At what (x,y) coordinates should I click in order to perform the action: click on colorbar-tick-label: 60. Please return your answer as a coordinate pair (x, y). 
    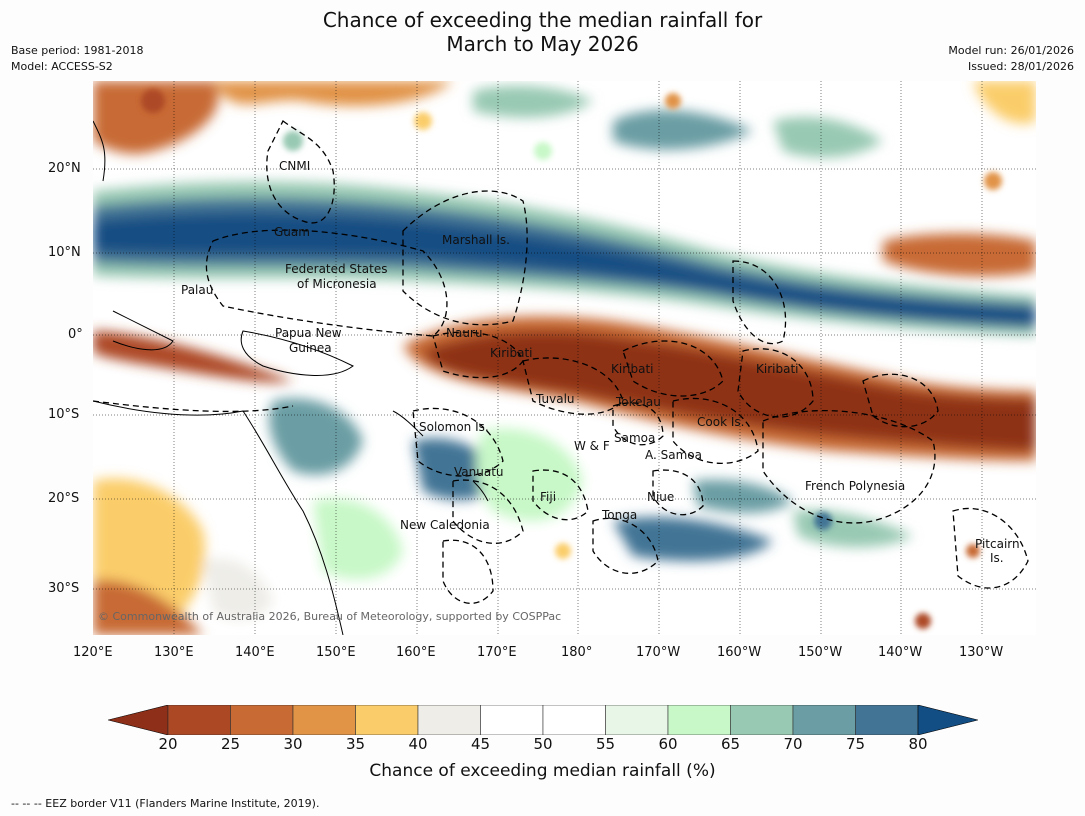
    Looking at the image, I should click on (668, 744).